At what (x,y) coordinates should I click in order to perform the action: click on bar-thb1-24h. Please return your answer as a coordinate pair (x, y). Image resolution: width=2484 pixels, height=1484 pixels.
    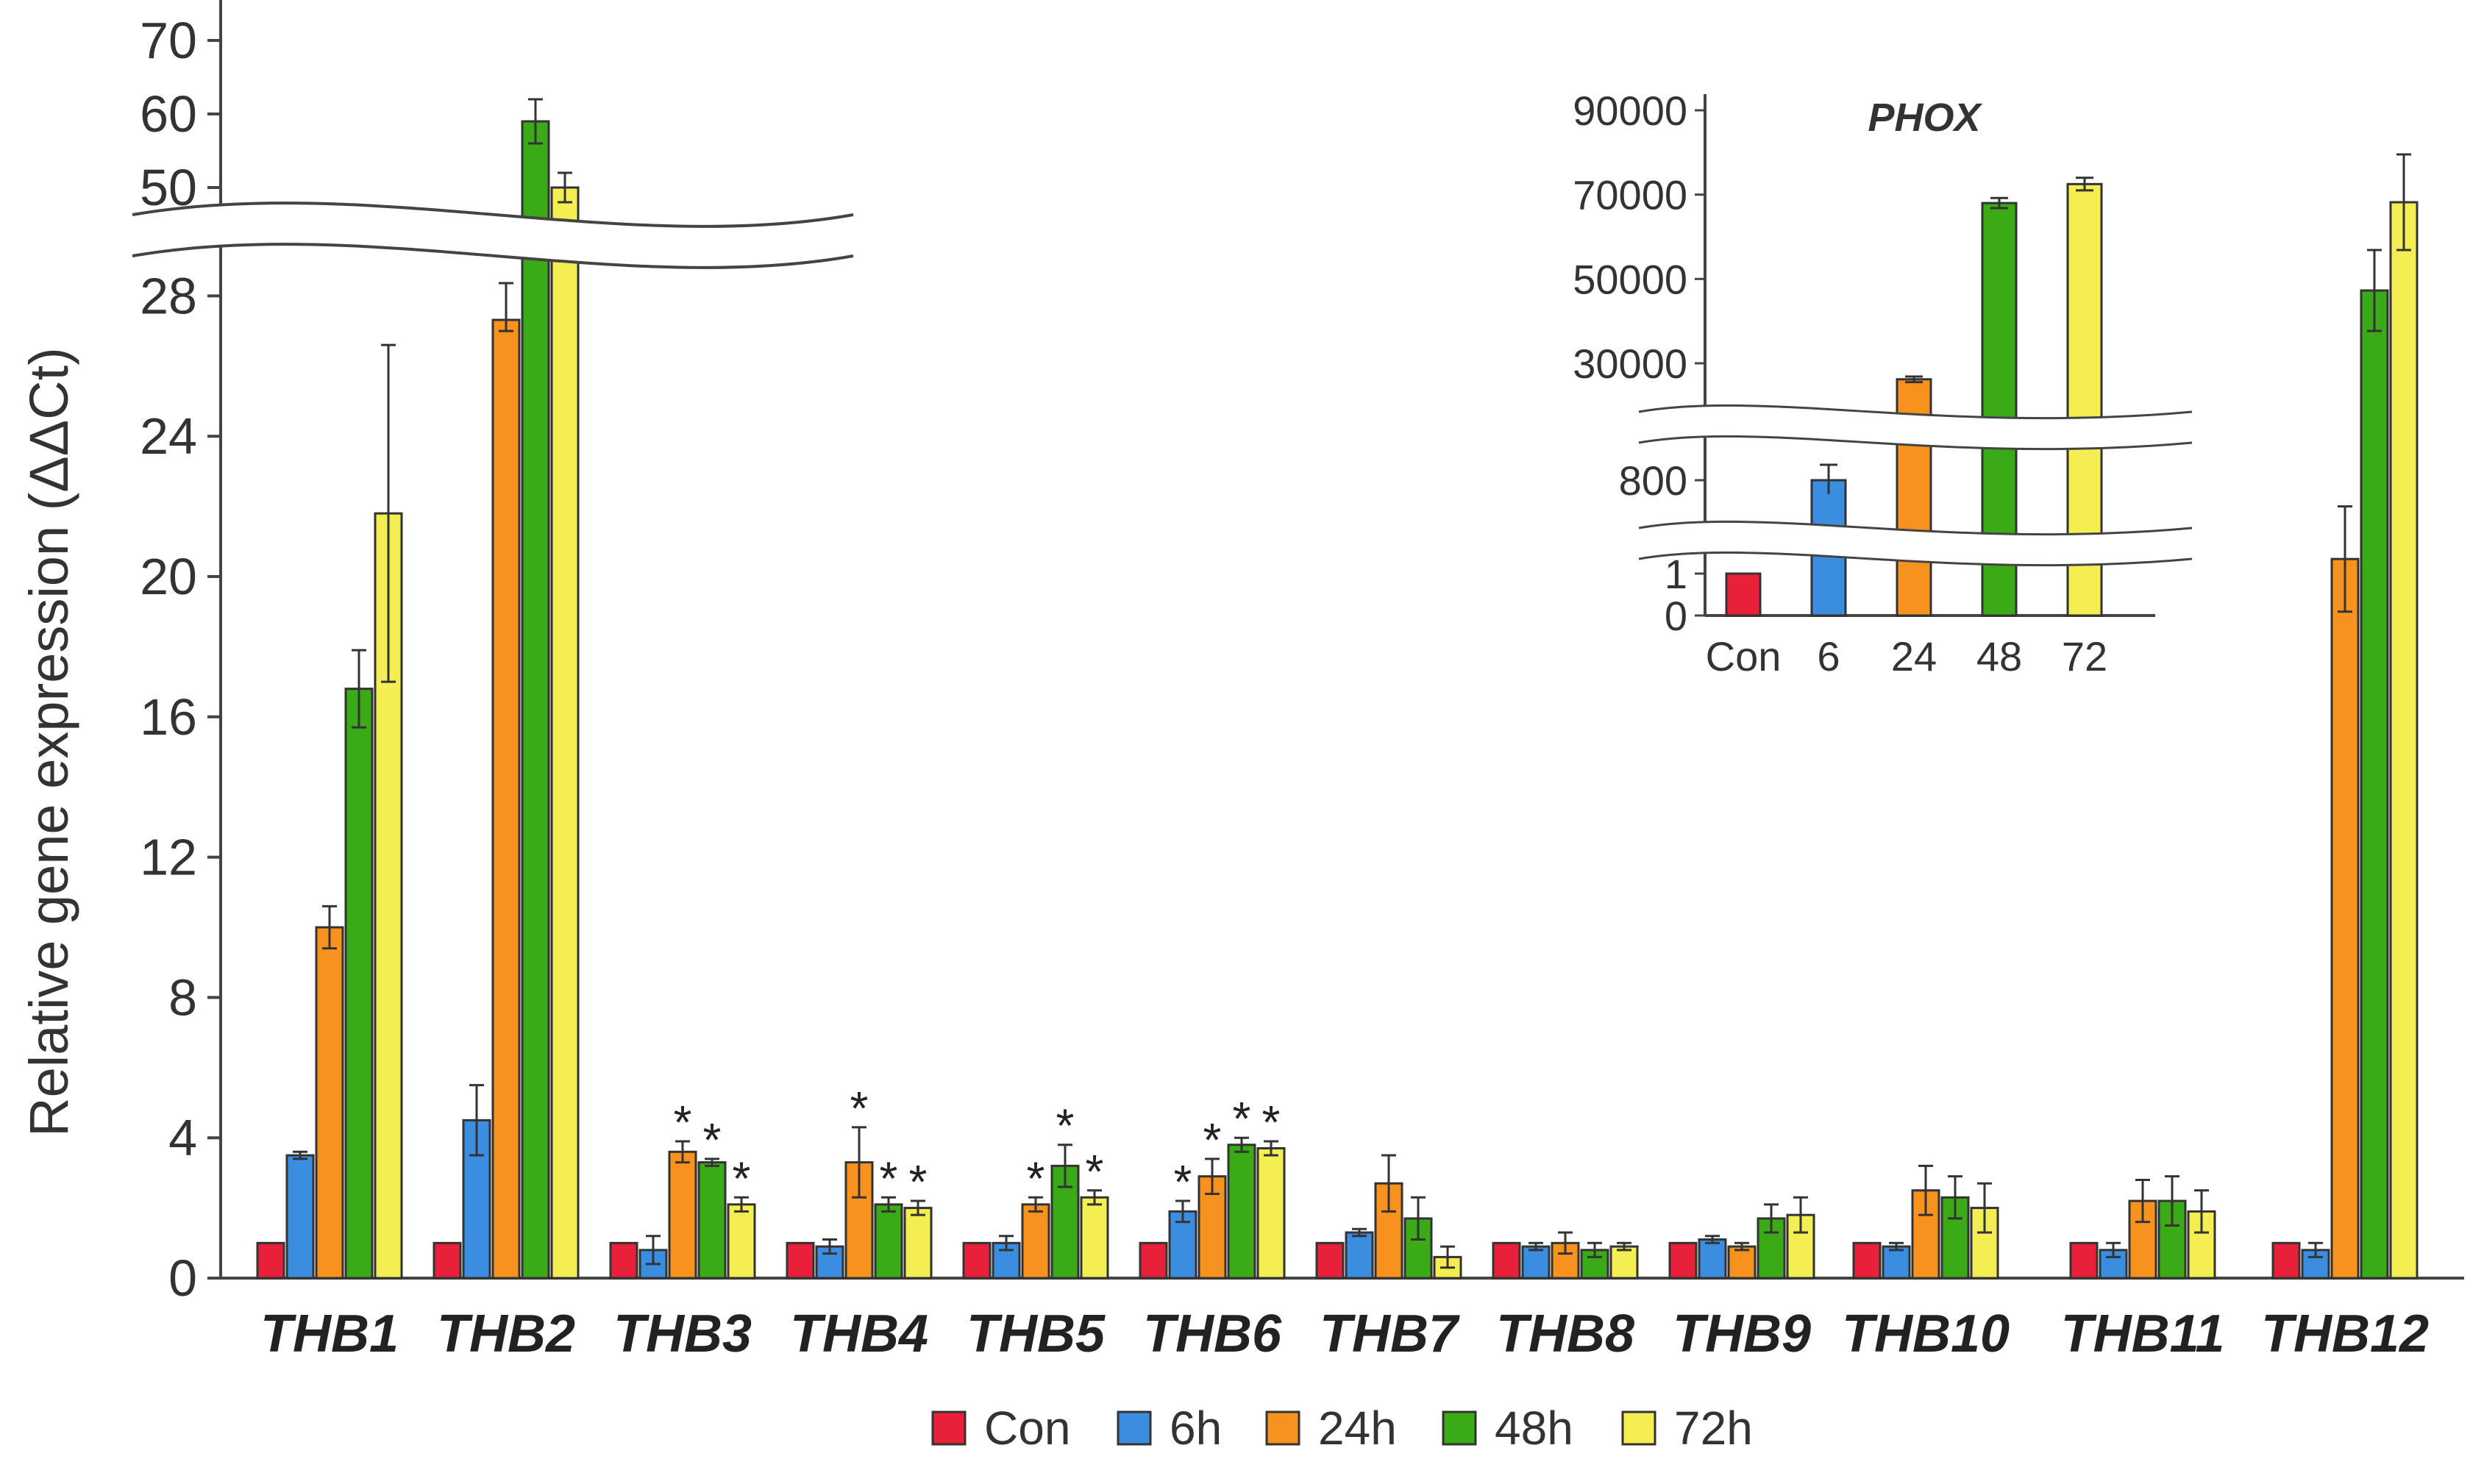
    Looking at the image, I should click on (329, 1103).